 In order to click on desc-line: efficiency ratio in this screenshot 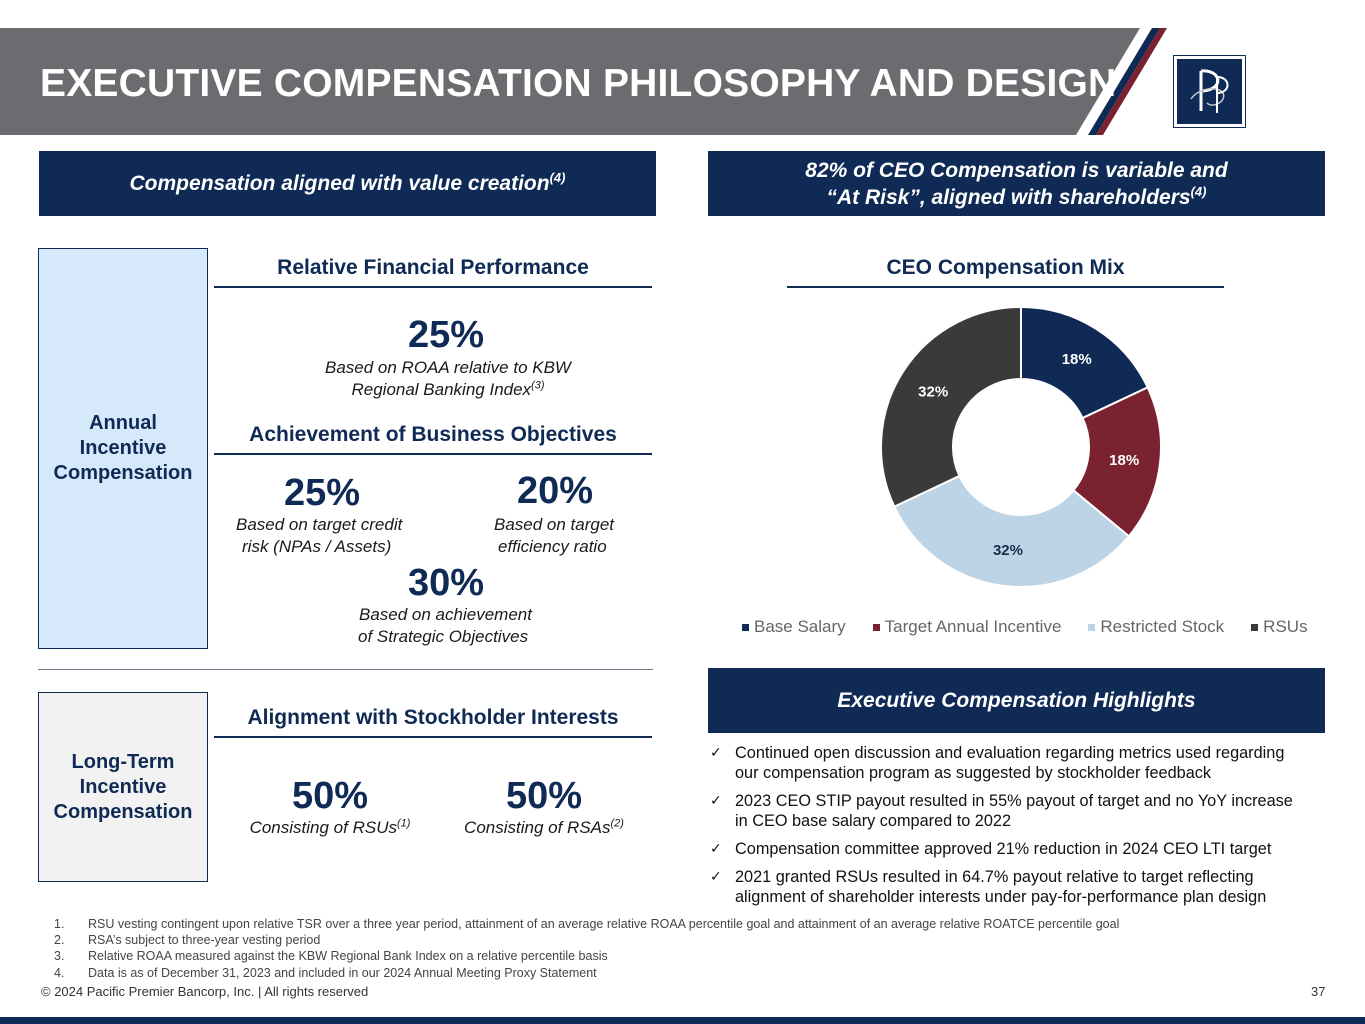, I will do `click(552, 546)`.